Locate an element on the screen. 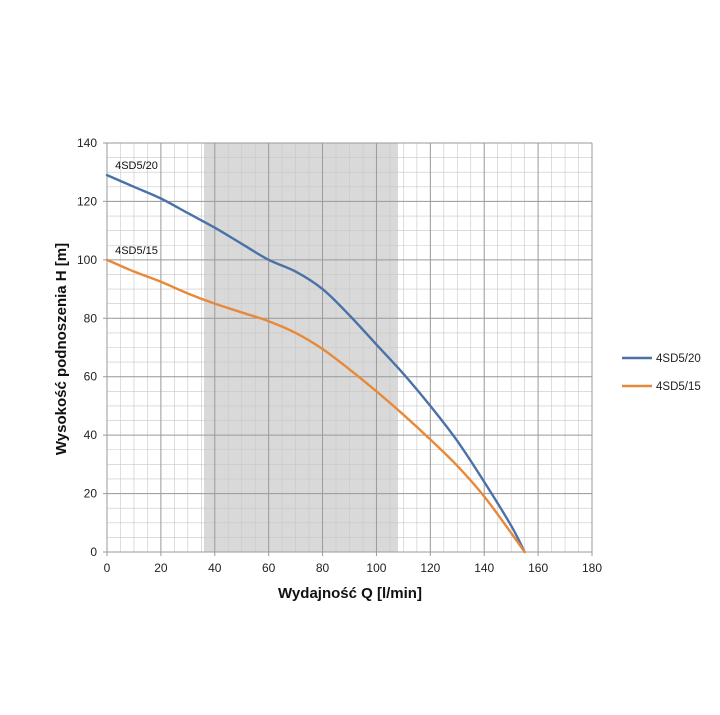 Image resolution: width=720 pixels, height=715 pixels. y-tick-label: 120 is located at coordinates (87, 201).